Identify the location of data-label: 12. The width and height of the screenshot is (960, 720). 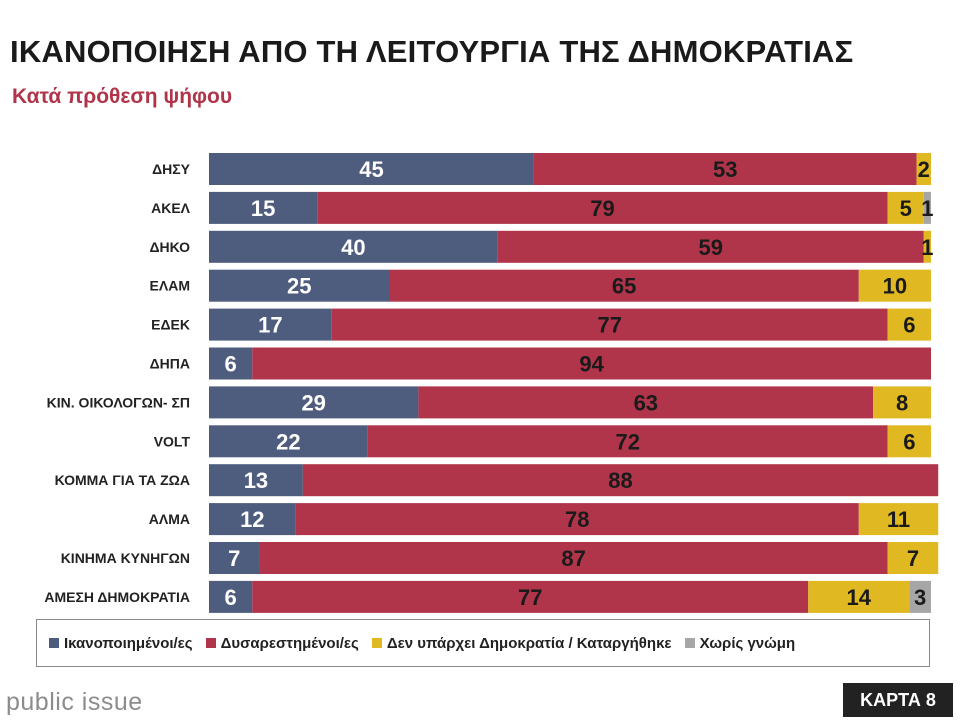
(252, 519).